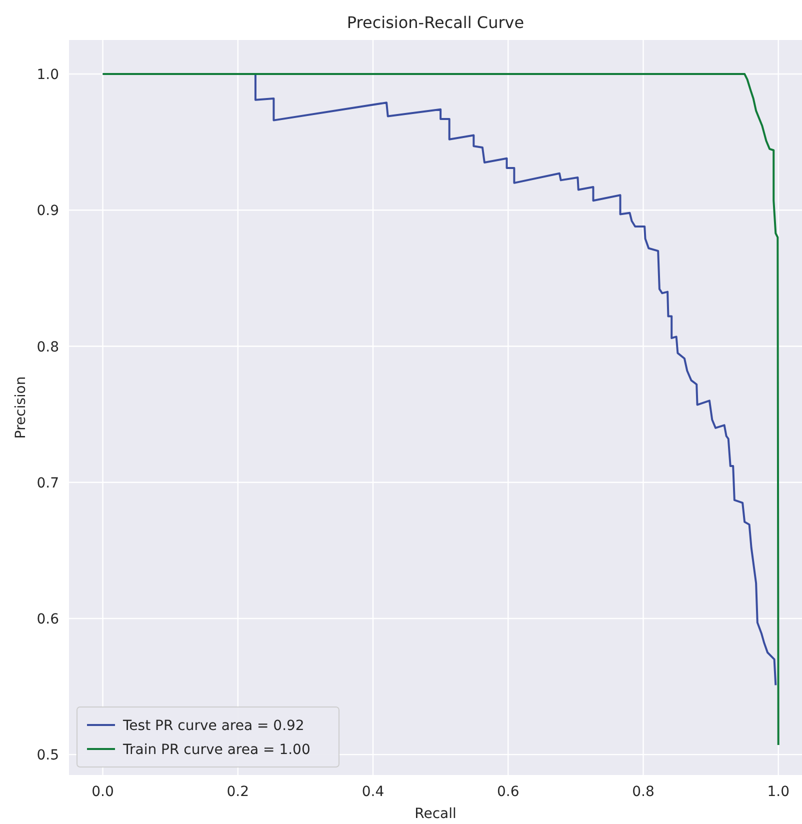 The height and width of the screenshot is (824, 802). What do you see at coordinates (238, 792) in the screenshot?
I see `x-tick-label: 0.2` at bounding box center [238, 792].